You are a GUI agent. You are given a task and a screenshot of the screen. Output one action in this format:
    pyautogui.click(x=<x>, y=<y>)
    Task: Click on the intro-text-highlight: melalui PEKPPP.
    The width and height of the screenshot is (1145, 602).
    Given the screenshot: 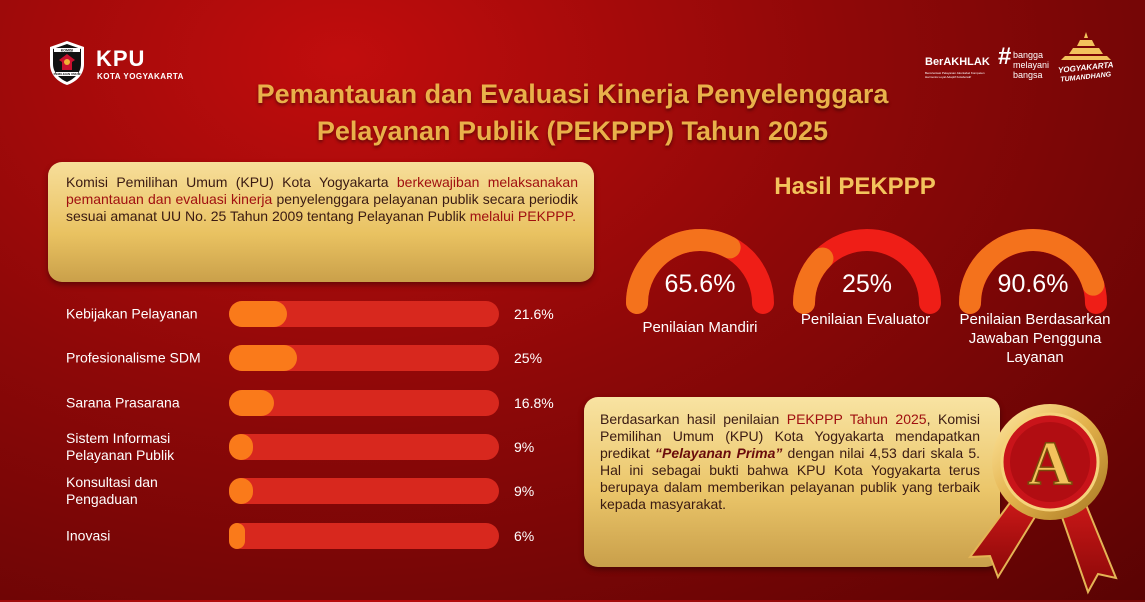 What is the action you would take?
    pyautogui.click(x=523, y=216)
    